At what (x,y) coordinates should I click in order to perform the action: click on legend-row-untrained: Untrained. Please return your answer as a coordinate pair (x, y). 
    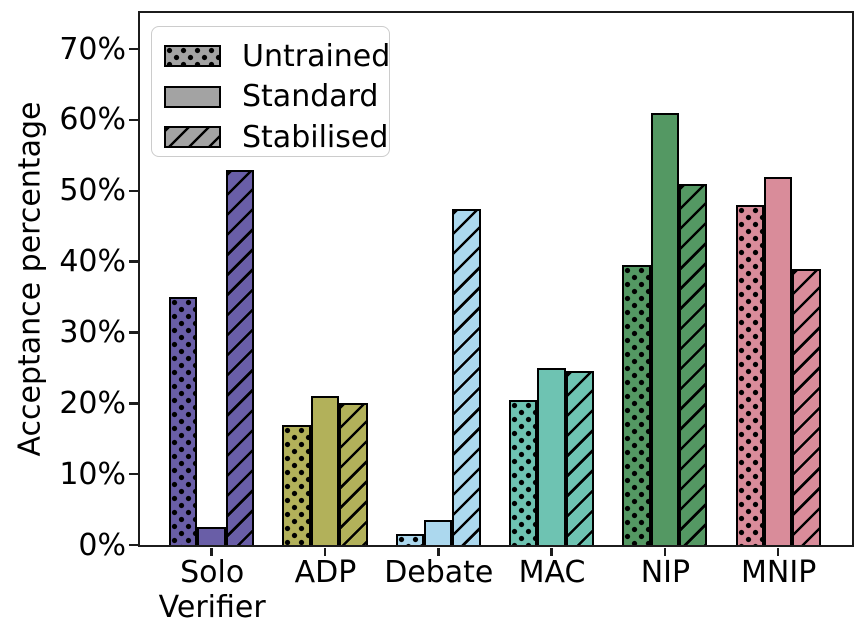
    Looking at the image, I should click on (277, 56).